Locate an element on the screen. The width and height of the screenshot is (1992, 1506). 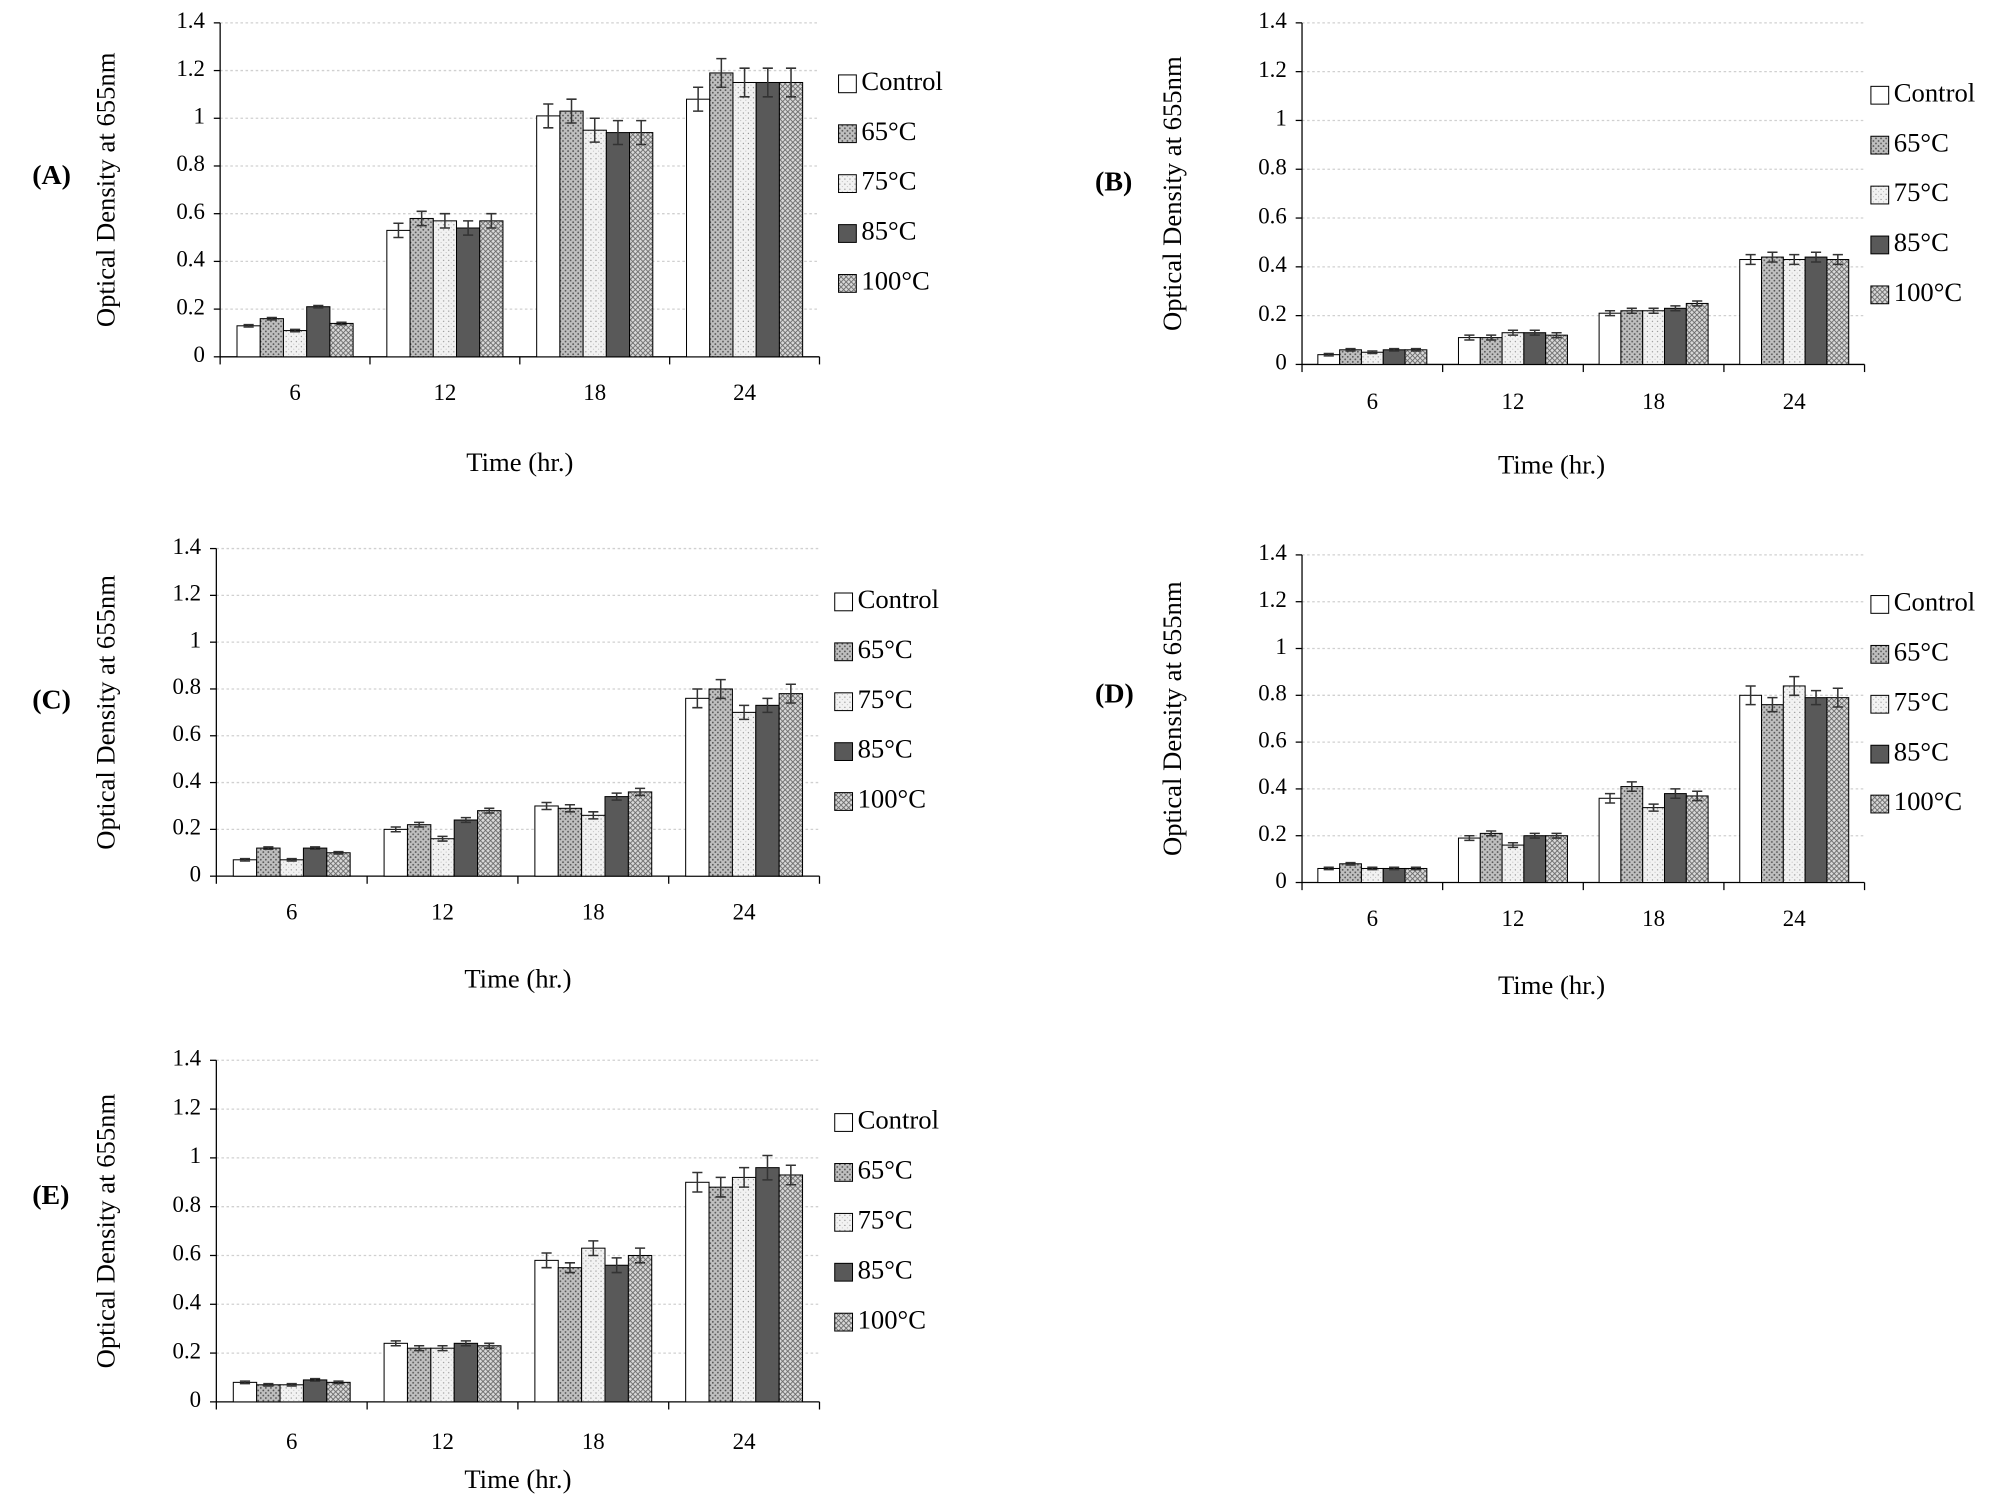
x-tick-label: 24 is located at coordinates (744, 392).